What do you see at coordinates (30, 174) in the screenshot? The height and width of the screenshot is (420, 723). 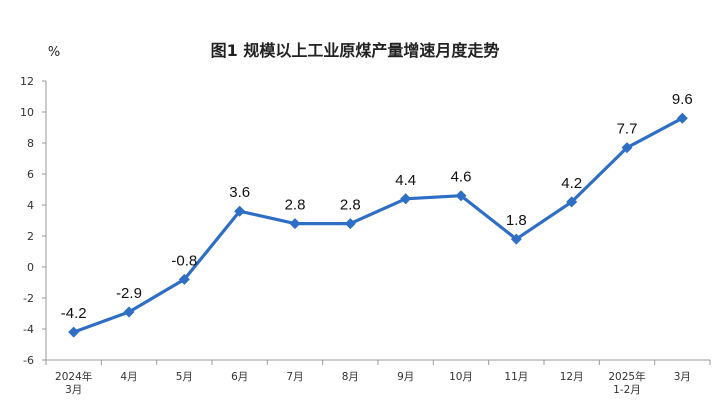 I see `y-tick-label: 6` at bounding box center [30, 174].